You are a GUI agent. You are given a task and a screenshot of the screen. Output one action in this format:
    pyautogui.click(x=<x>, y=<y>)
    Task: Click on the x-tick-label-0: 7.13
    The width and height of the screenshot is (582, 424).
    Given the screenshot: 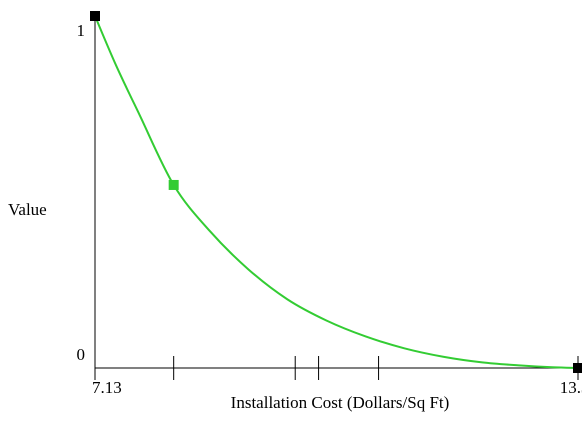 What is the action you would take?
    pyautogui.click(x=107, y=387)
    